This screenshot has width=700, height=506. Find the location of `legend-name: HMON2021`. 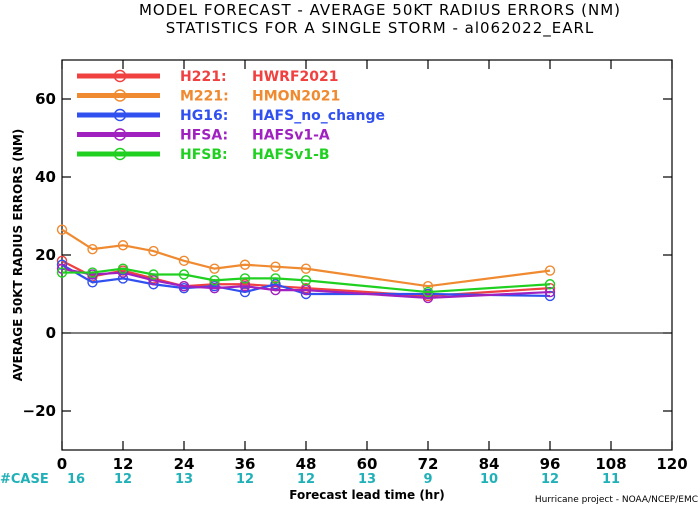

legend-name: HMON2021 is located at coordinates (296, 97).